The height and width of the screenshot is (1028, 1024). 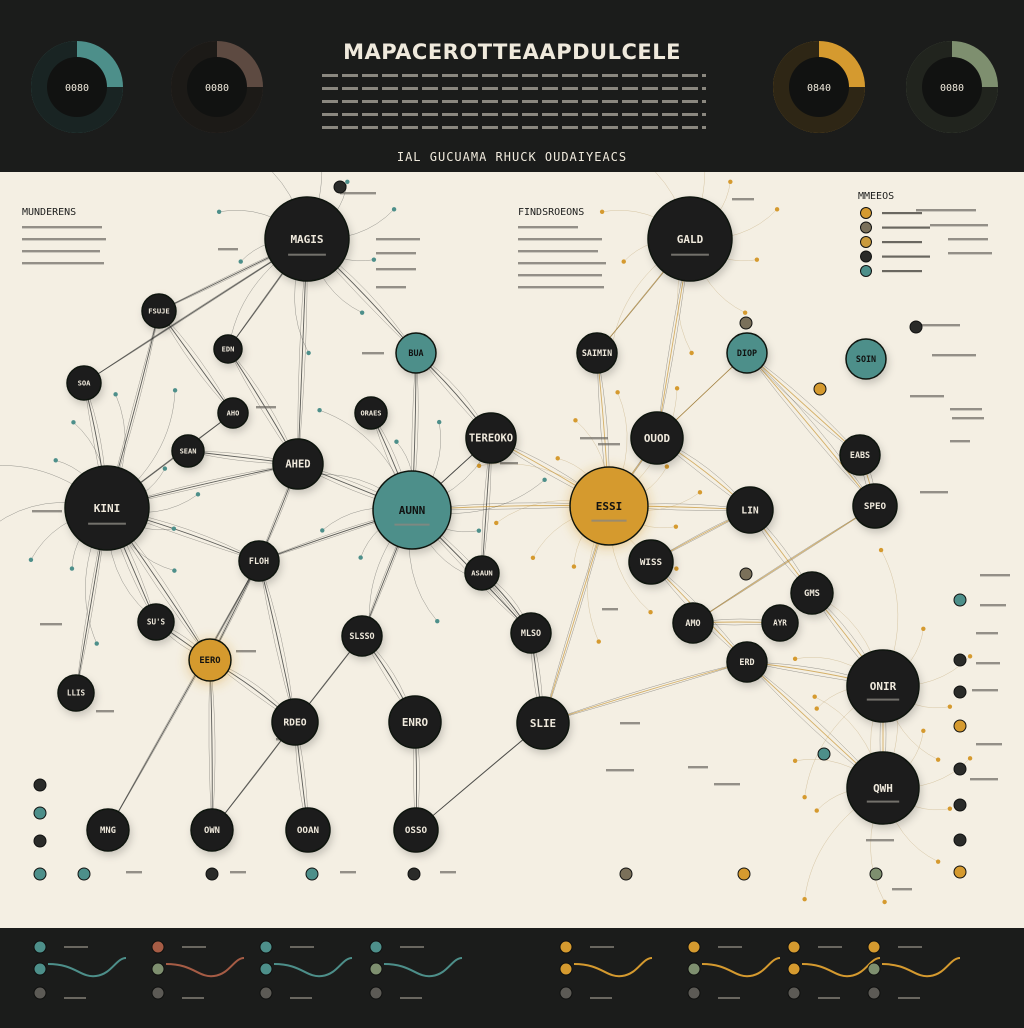 What do you see at coordinates (76, 693) in the screenshot?
I see `network-node: LLIS` at bounding box center [76, 693].